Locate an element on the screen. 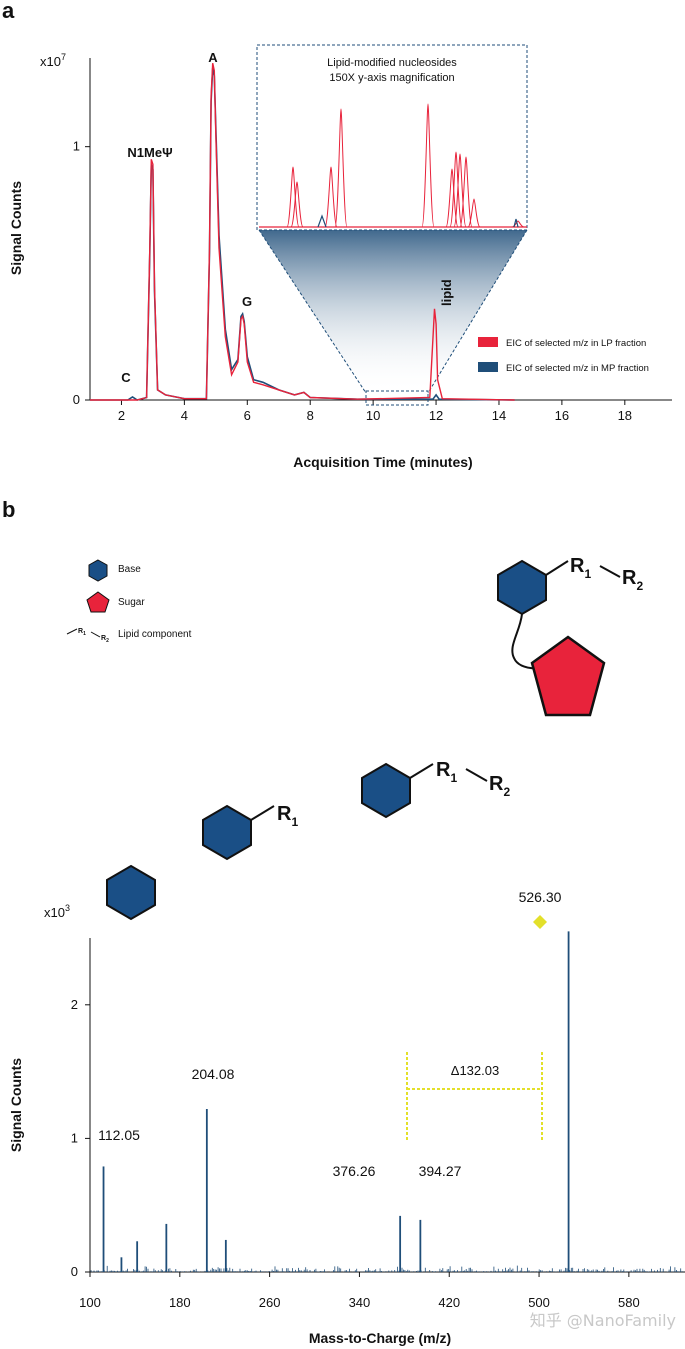 This screenshot has height=1349, width=685. panel-b-legend: Base Sugar R1 R2 Lipid component is located at coordinates (129, 601).